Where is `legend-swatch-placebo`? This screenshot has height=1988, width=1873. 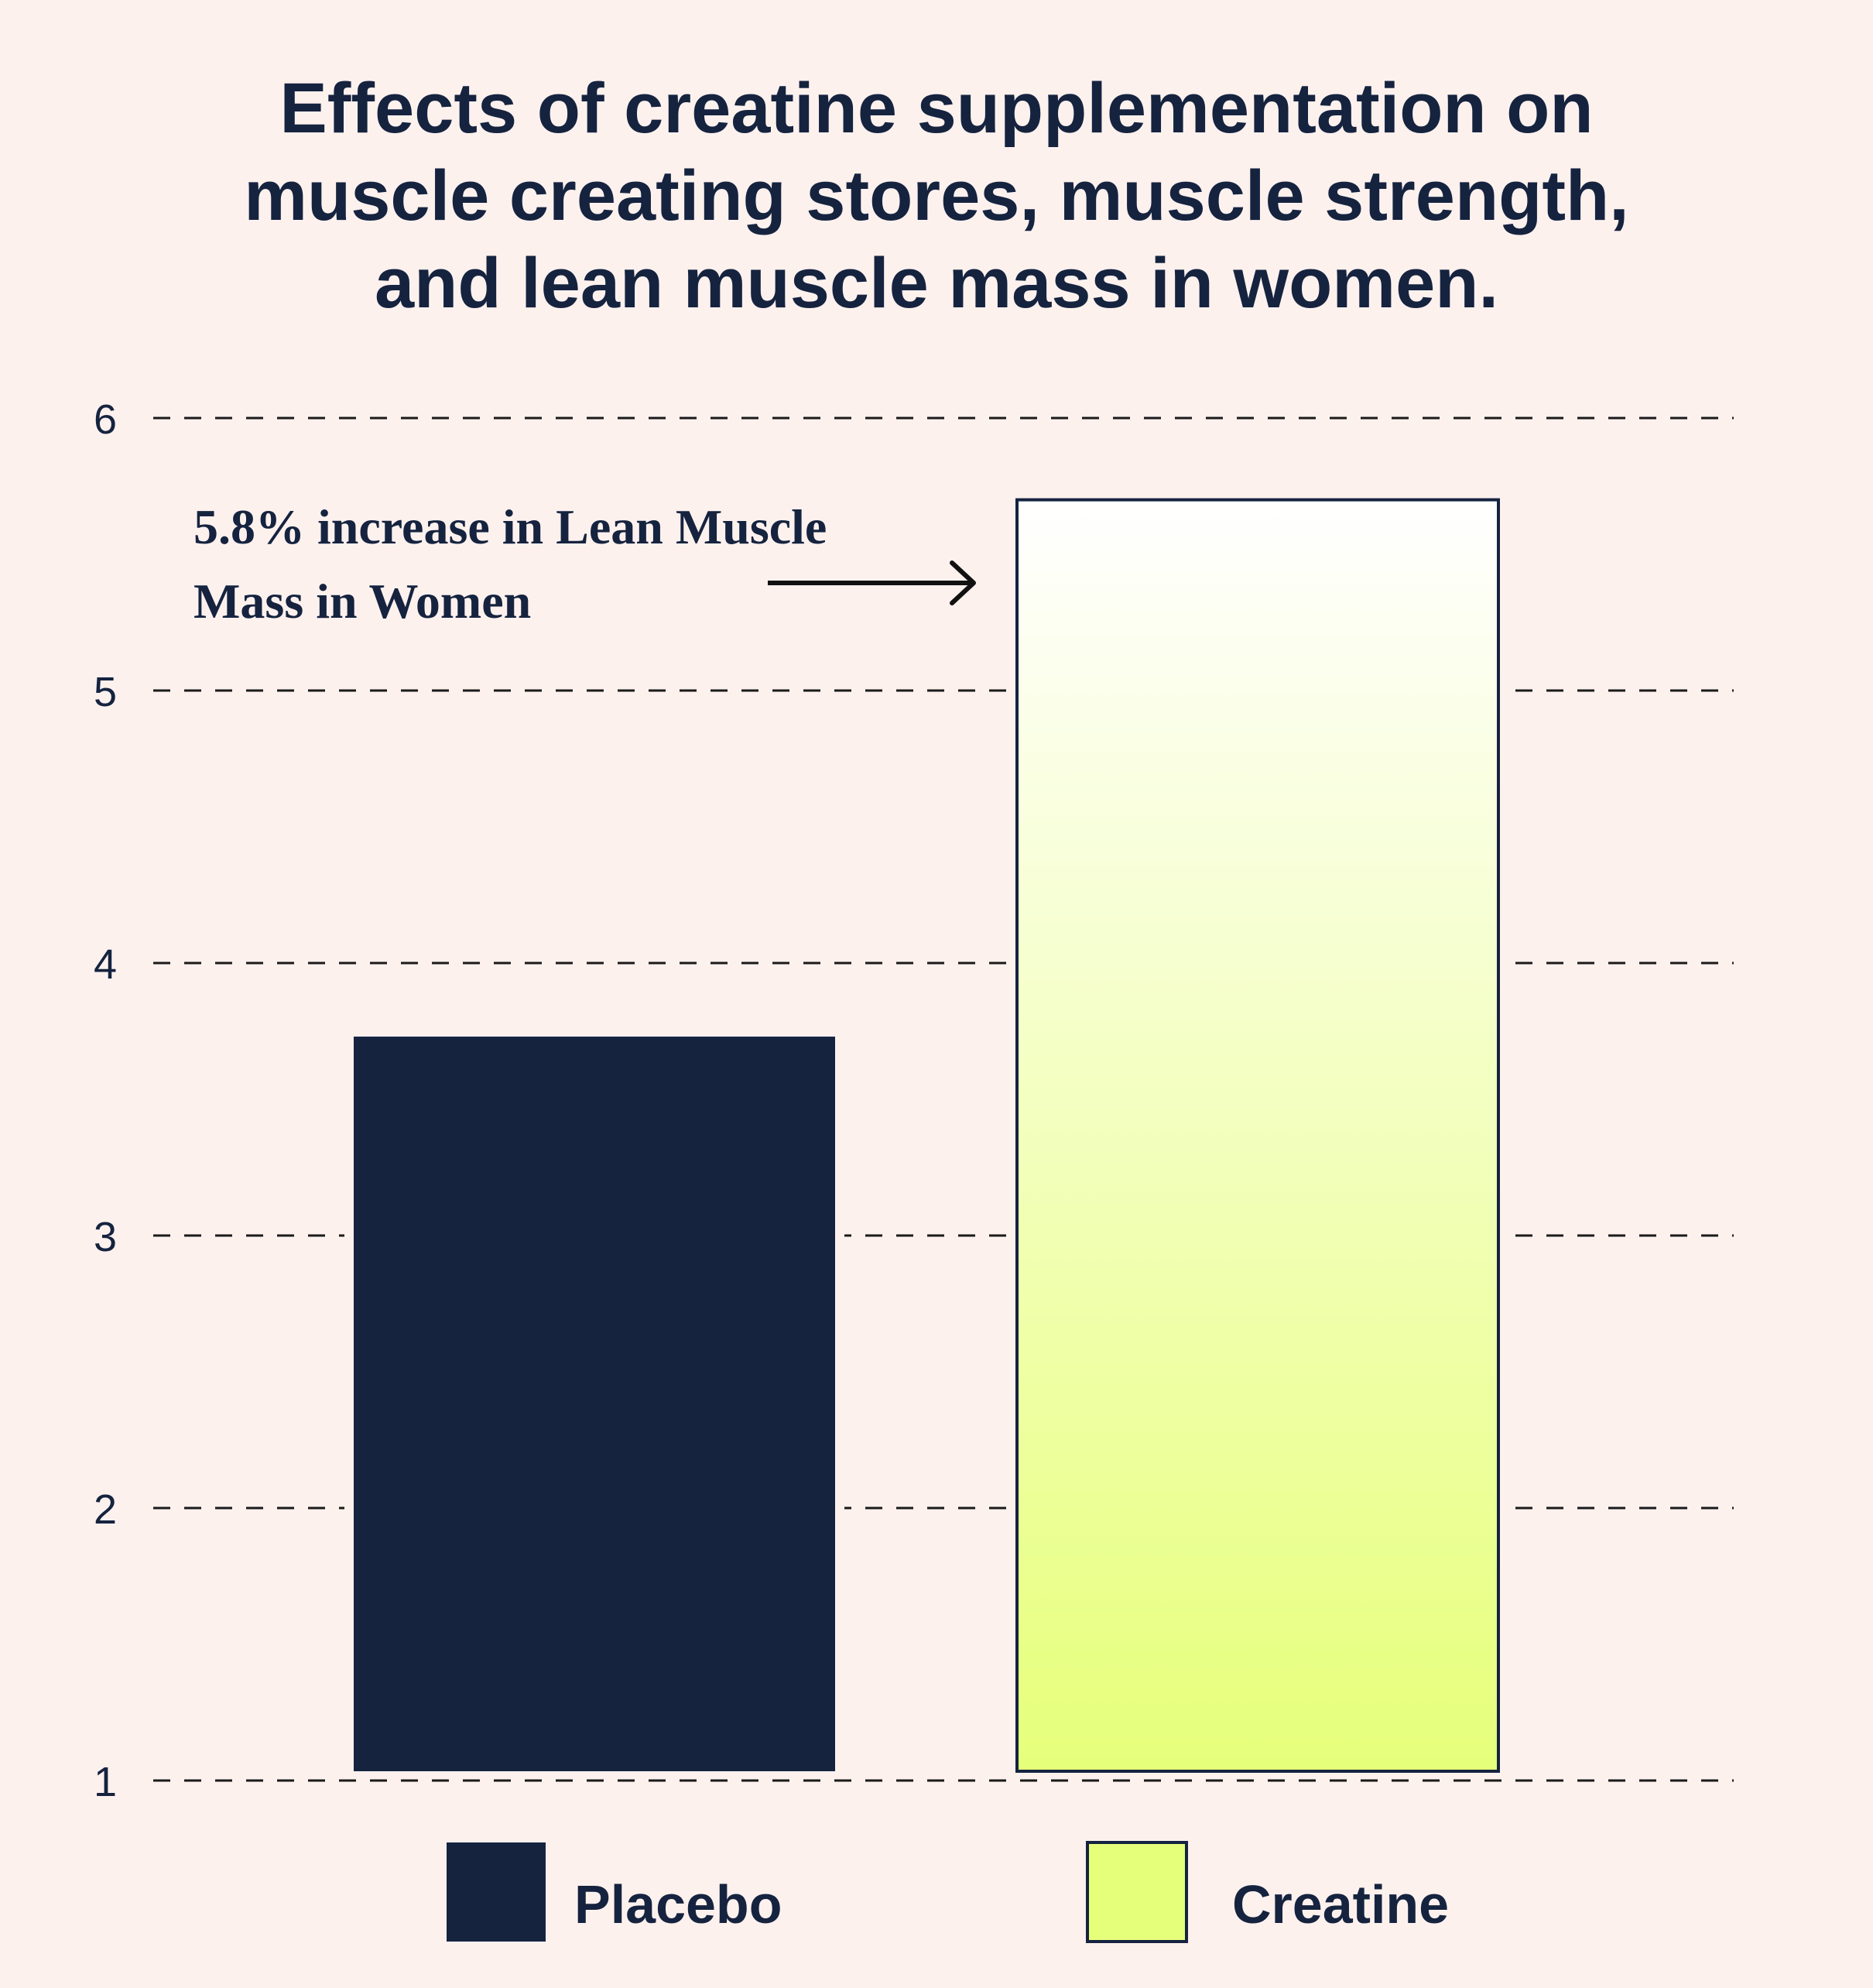 legend-swatch-placebo is located at coordinates (497, 1892).